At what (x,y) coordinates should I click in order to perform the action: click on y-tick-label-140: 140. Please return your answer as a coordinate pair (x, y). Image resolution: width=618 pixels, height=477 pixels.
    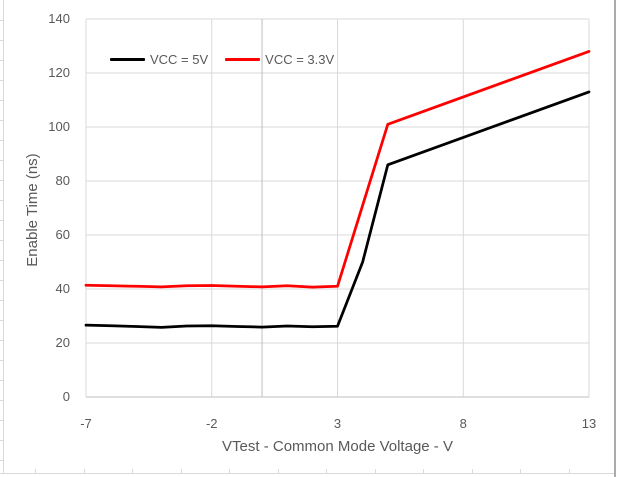
    Looking at the image, I should click on (59, 18).